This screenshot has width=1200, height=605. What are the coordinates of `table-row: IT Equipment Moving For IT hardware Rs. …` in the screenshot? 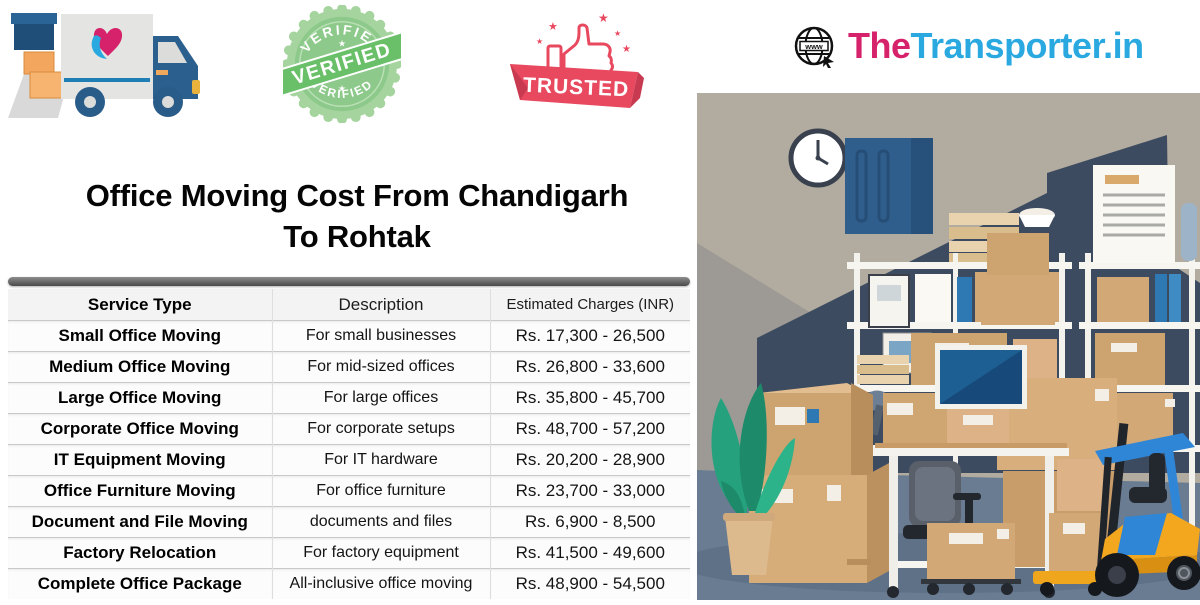 It's located at (349, 460).